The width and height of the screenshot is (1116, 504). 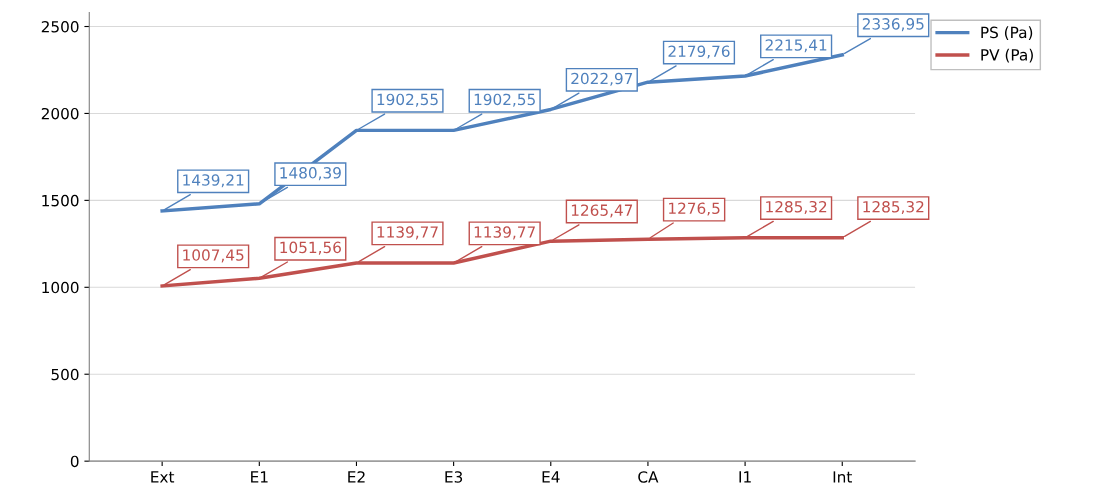 What do you see at coordinates (699, 52) in the screenshot?
I see `data-label: 2179,76` at bounding box center [699, 52].